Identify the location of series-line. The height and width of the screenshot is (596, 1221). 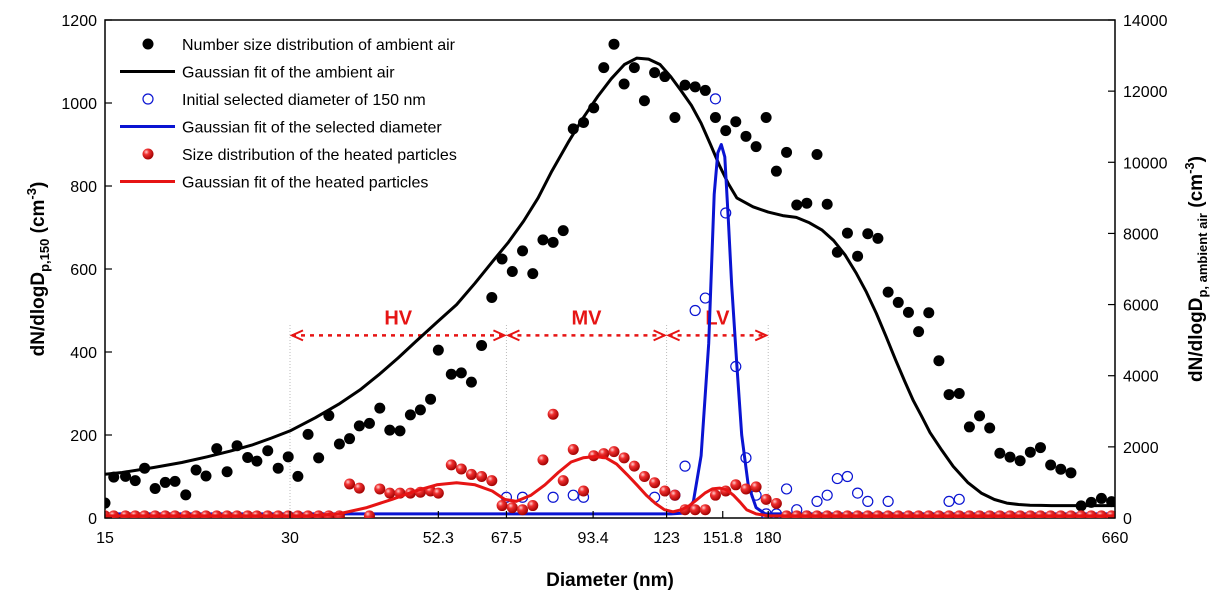
(610, 486).